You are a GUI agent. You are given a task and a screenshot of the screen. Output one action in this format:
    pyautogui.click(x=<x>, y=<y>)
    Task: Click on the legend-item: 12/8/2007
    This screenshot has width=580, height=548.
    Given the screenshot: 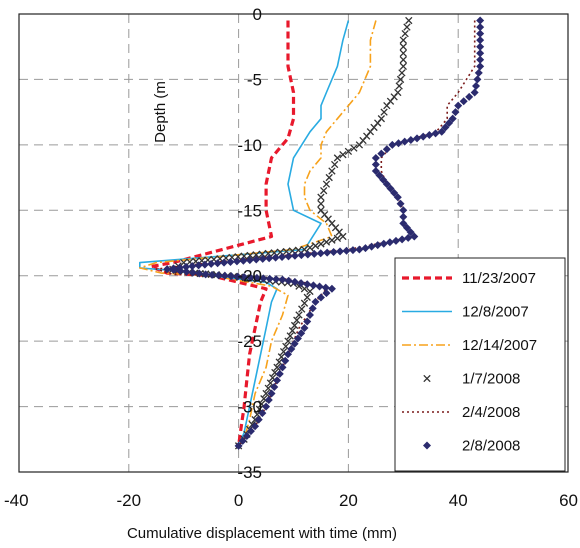 What is the action you would take?
    pyautogui.click(x=465, y=312)
    